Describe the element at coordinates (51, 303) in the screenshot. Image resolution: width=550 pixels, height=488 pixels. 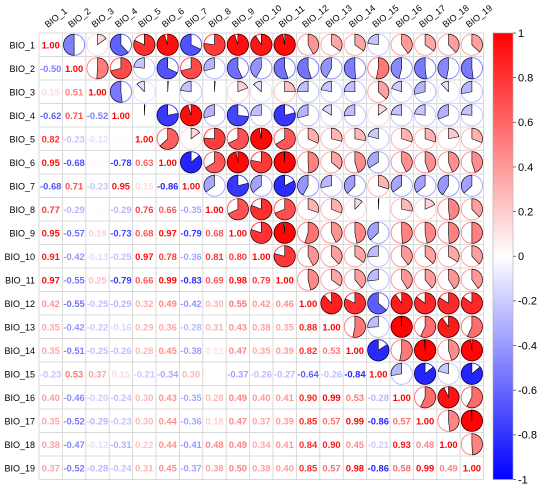
I see `coefficient-label: 0.42` at that location.